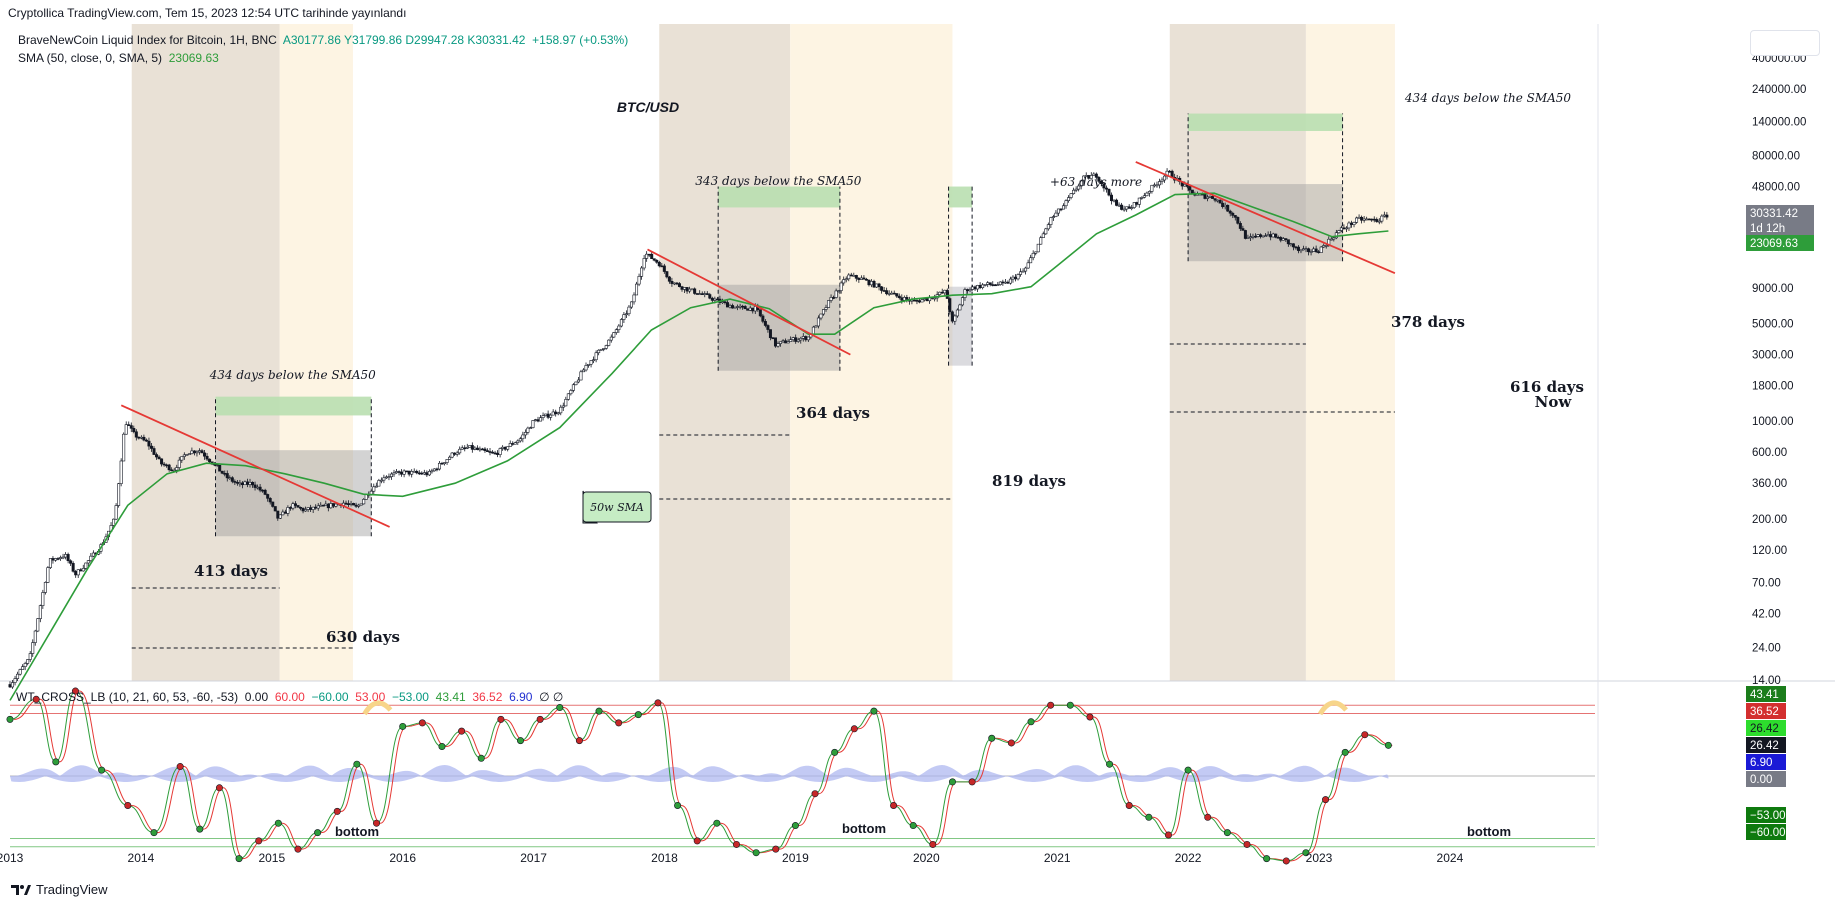 The image size is (1835, 907). I want to click on annotation-label: 434 days below the SMA50, so click(1488, 98).